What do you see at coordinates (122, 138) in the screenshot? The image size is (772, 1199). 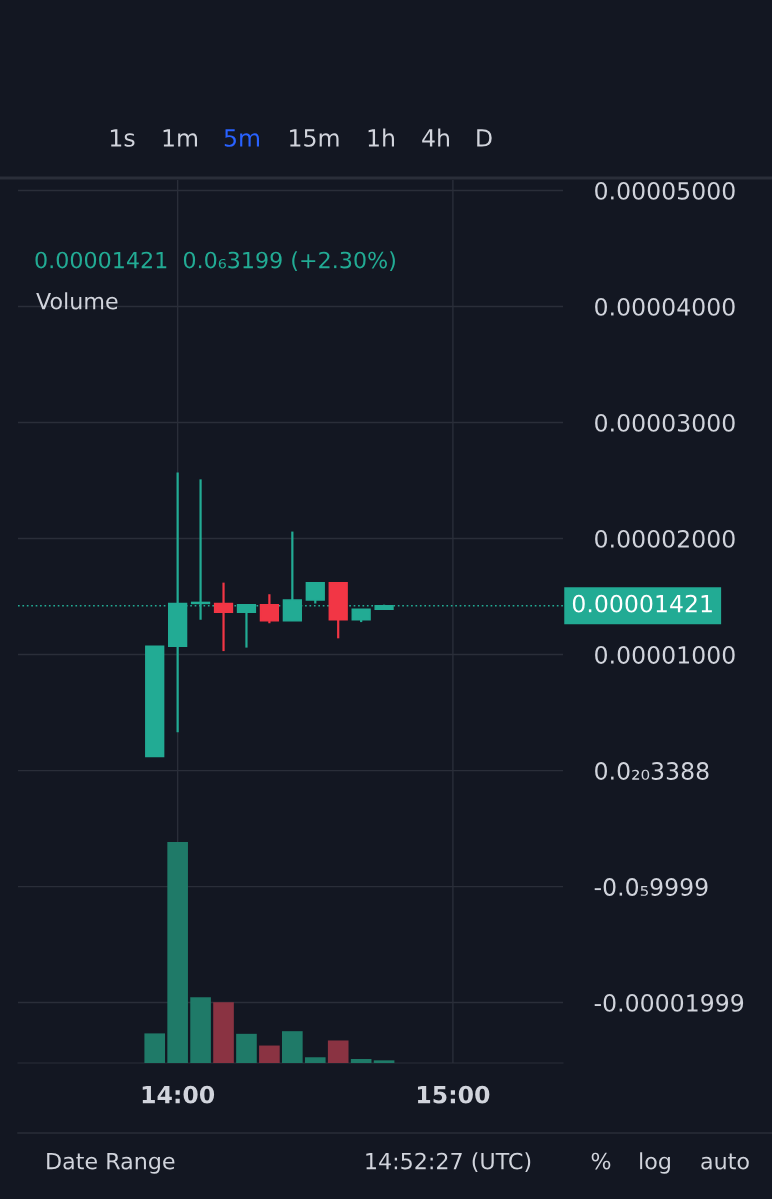 I see `text: 1s` at bounding box center [122, 138].